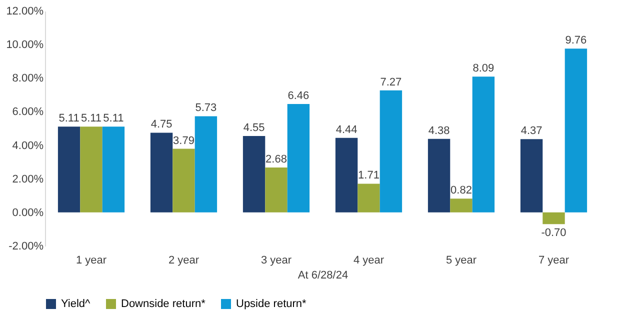 Image resolution: width=640 pixels, height=331 pixels. What do you see at coordinates (28, 112) in the screenshot?
I see `y-tick-label: 6.00%` at bounding box center [28, 112].